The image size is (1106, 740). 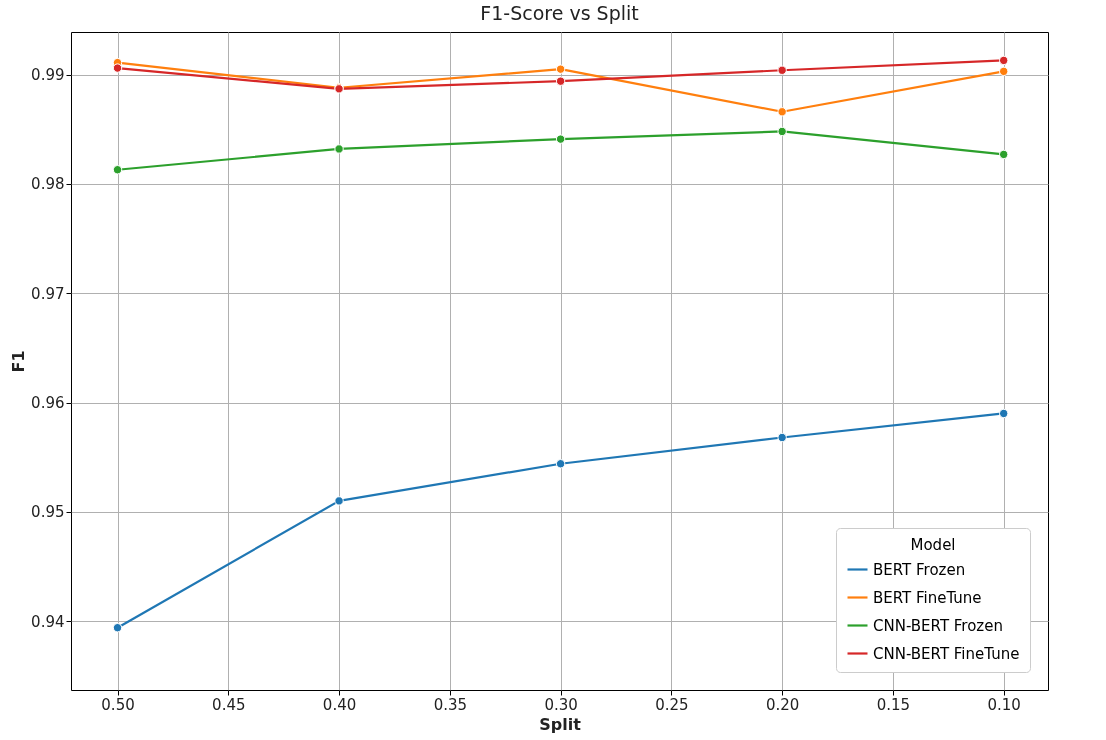 I want to click on x-tick-label: 0.10, so click(x=1004, y=704).